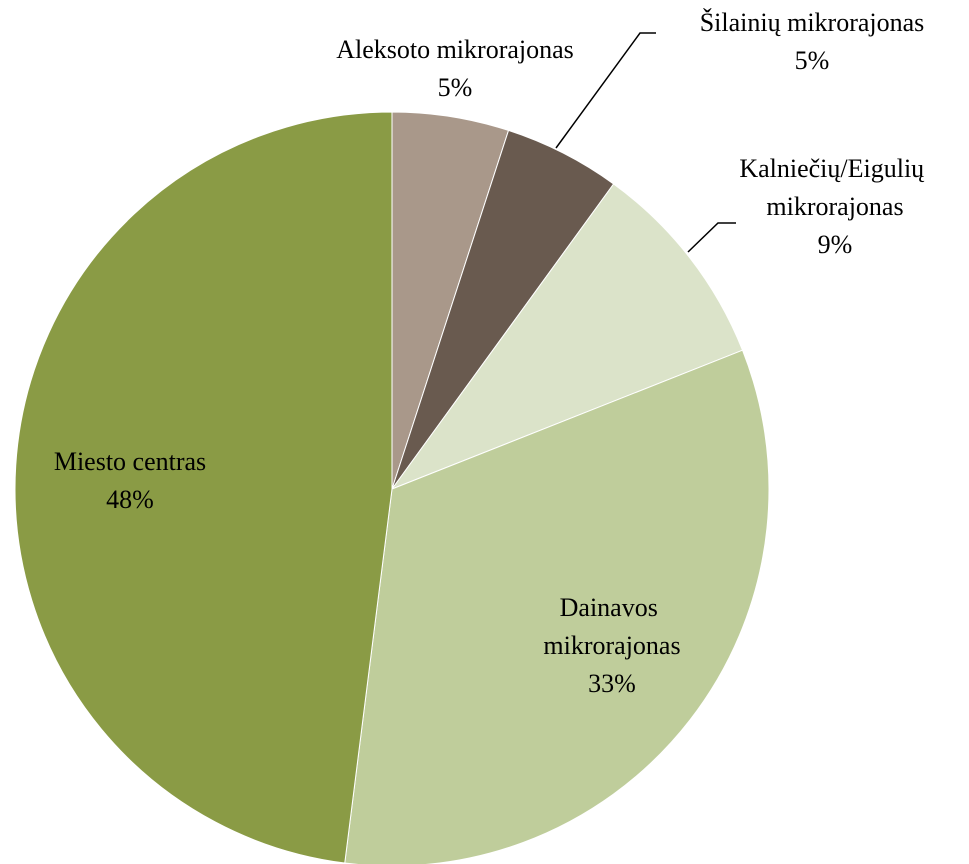 The width and height of the screenshot is (969, 864). What do you see at coordinates (835, 244) in the screenshot?
I see `value-label: 9%` at bounding box center [835, 244].